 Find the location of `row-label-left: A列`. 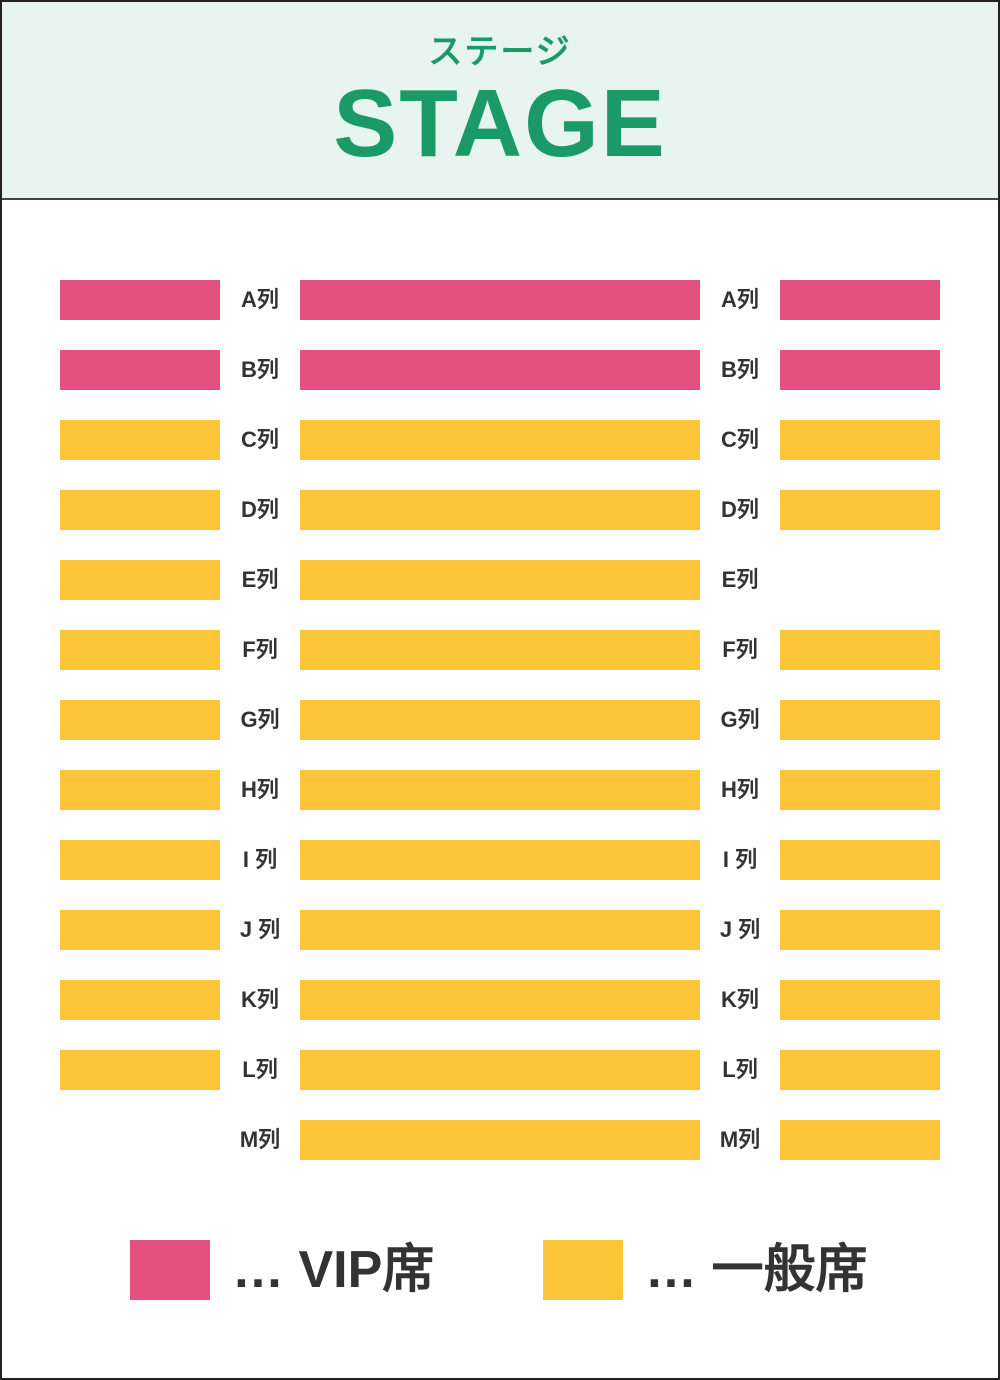

row-label-left: A列 is located at coordinates (260, 299).